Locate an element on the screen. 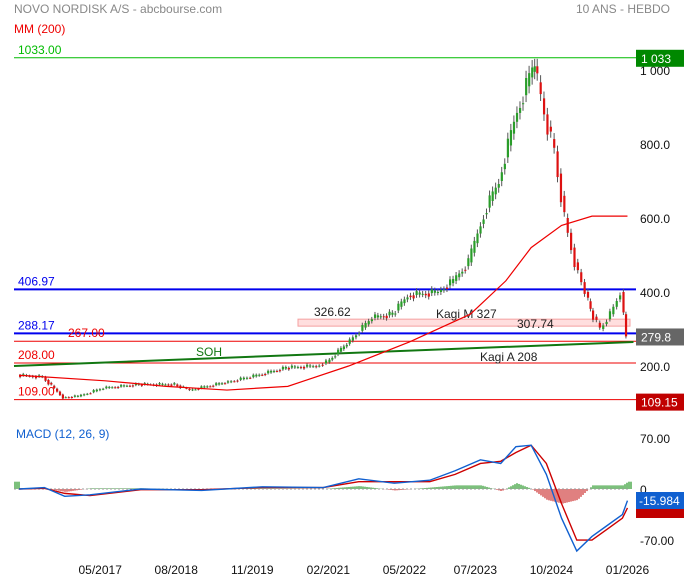  macd-legend: MACD (12, 26, 9) is located at coordinates (62, 434).